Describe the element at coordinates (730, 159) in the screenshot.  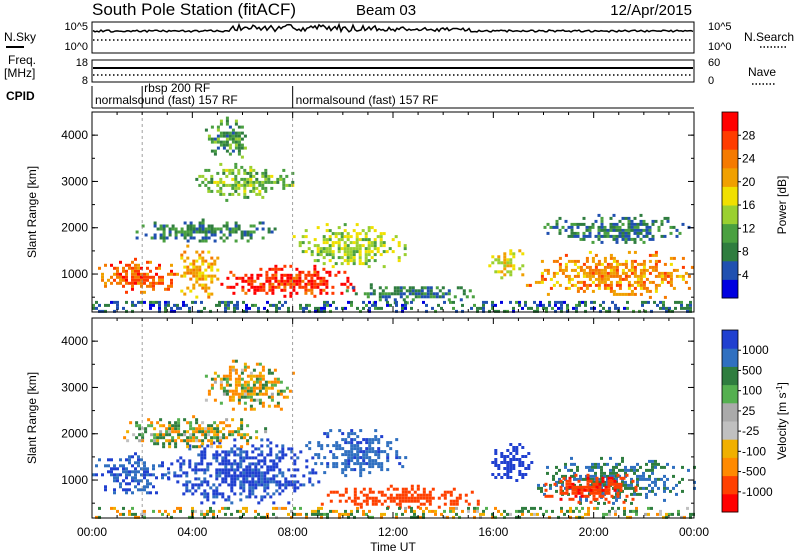
I see `colorbar-swatch` at that location.